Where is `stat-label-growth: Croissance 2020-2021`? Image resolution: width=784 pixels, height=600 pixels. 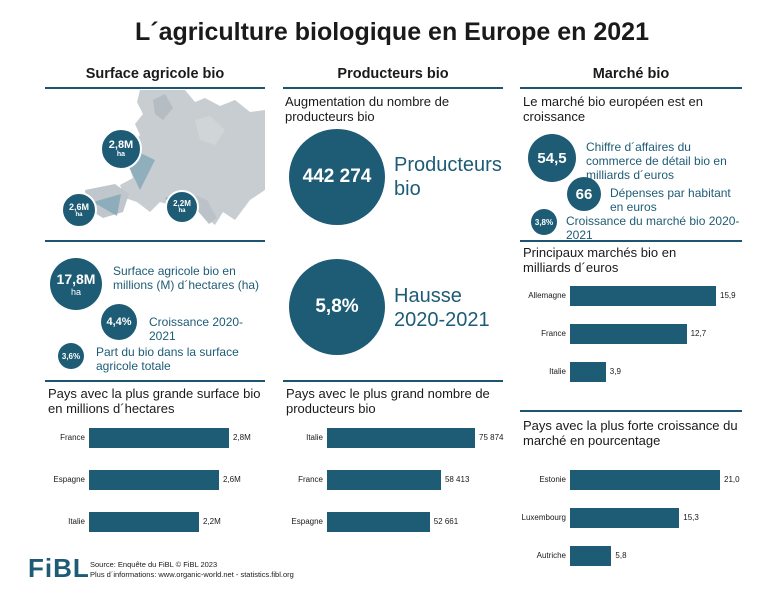 stat-label-growth: Croissance 2020-2021 is located at coordinates (196, 329).